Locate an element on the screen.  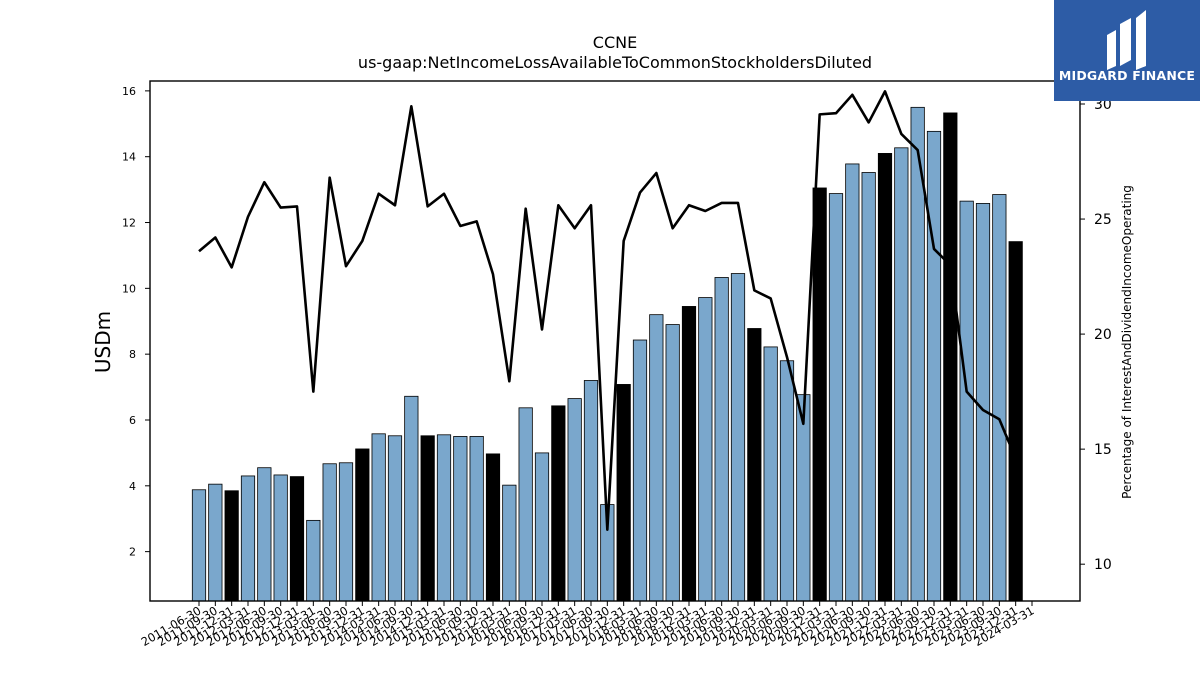
y-tick-label: 2 is located at coordinates (132, 552).